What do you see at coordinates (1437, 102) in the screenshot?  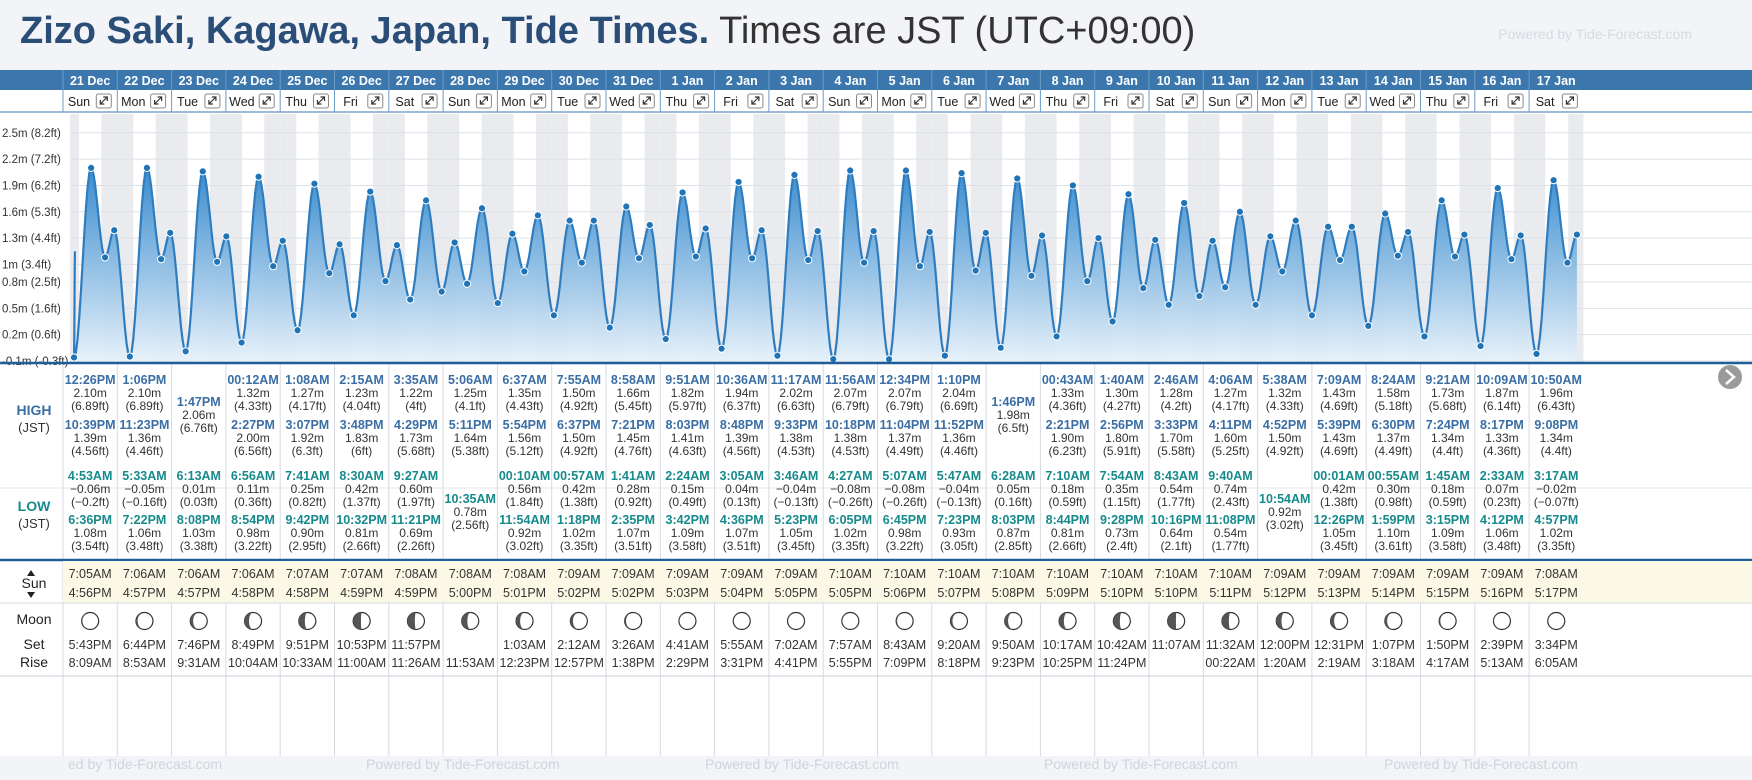 I see `weekday-label: Thu` at bounding box center [1437, 102].